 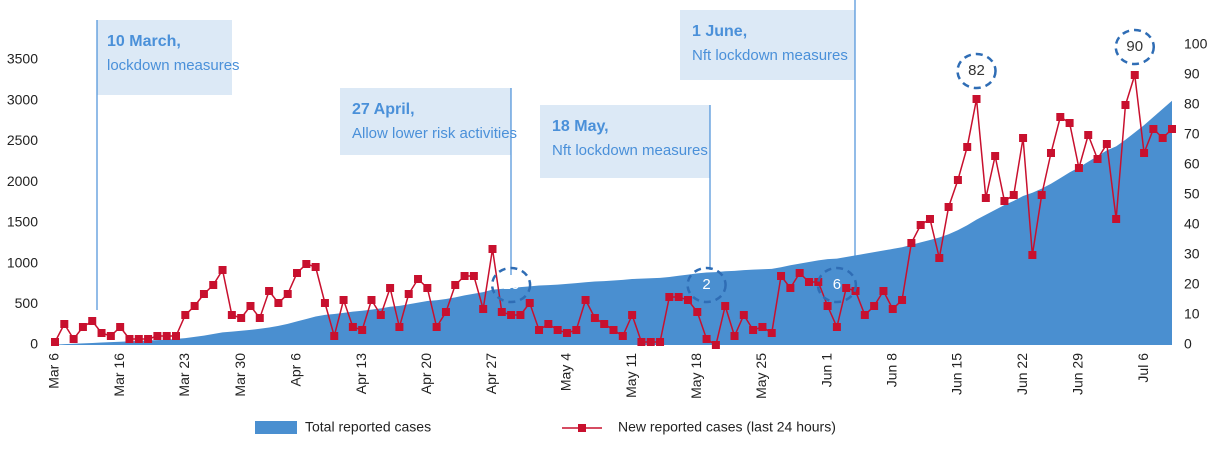 I want to click on x-tick-label: May 18, so click(x=696, y=376).